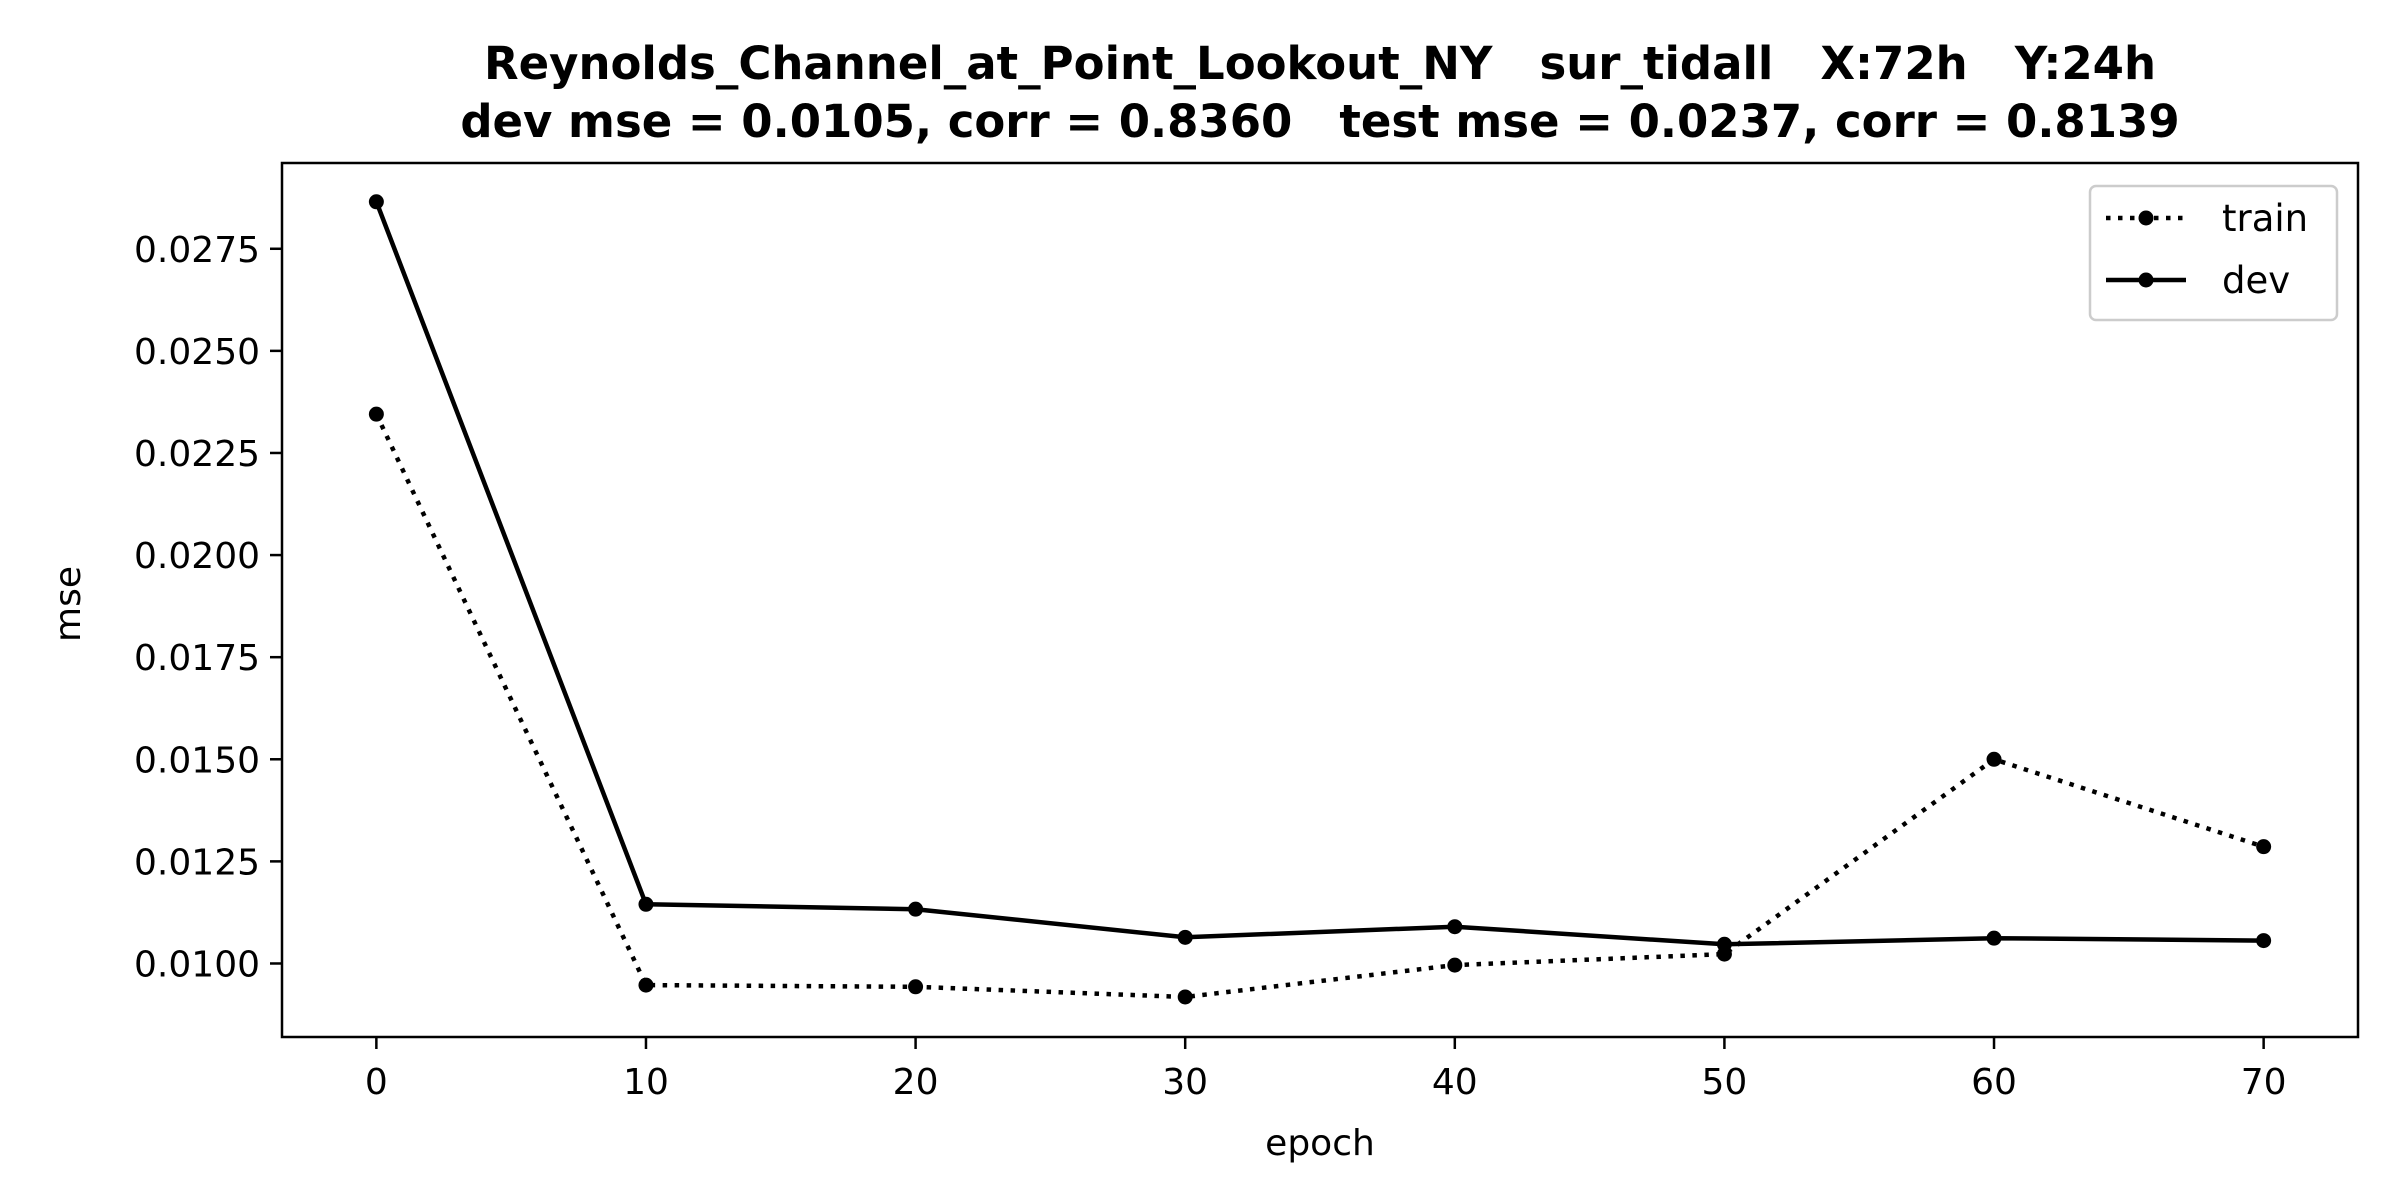 The image size is (2400, 1200). Describe the element at coordinates (1185, 1082) in the screenshot. I see `x-tick-label: 30` at that location.